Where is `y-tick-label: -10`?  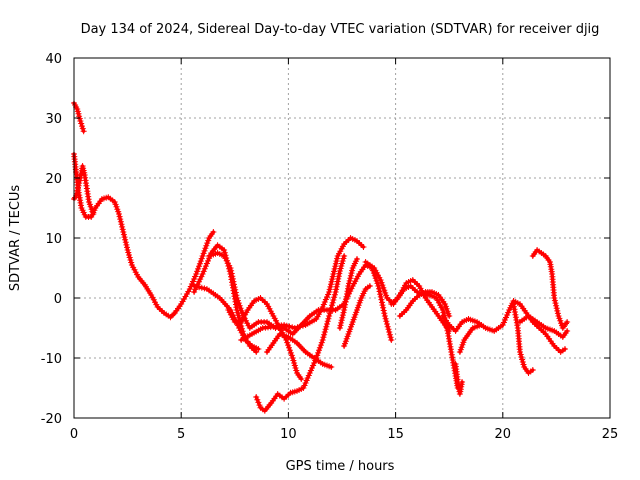
y-tick-label: -10 is located at coordinates (51, 359).